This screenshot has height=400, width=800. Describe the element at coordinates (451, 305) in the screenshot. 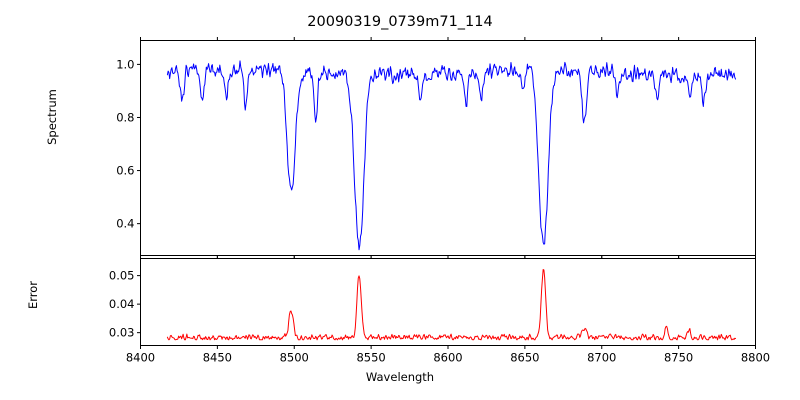

I see `error-line` at that location.